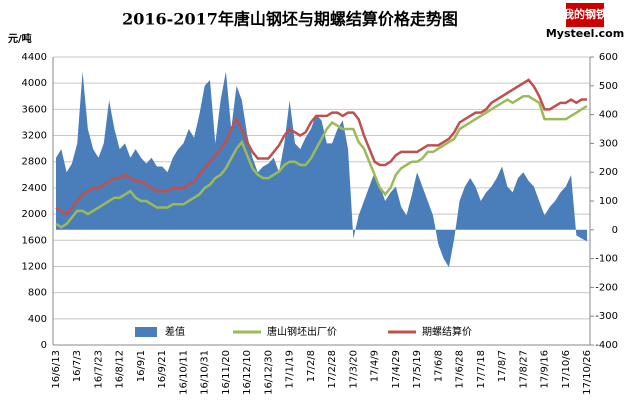 This screenshot has height=412, width=640. What do you see at coordinates (608, 143) in the screenshot?
I see `y2-tick-label: 300` at bounding box center [608, 143].